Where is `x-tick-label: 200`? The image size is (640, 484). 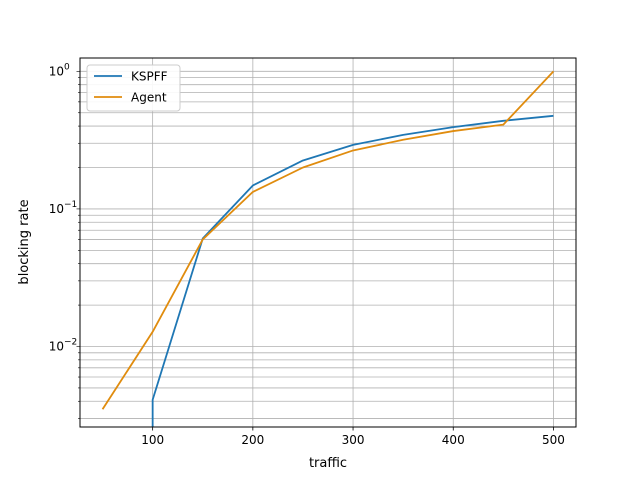 x-tick-label: 200 is located at coordinates (252, 440).